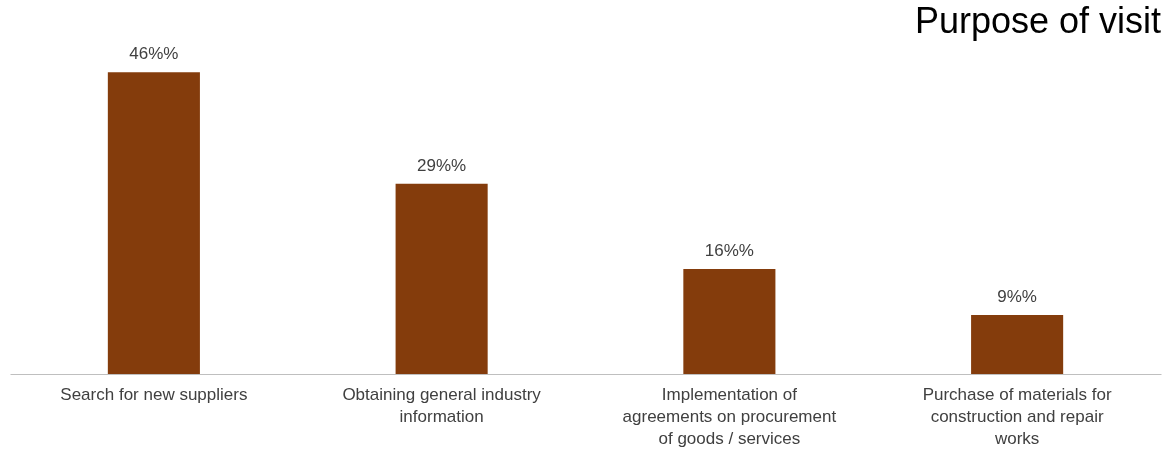 This screenshot has width=1176, height=451. I want to click on data-label: 16%%, so click(729, 251).